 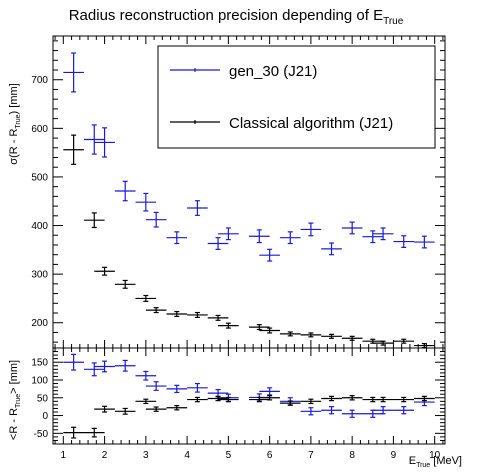 I want to click on bottom-y-tick-label: 50, so click(x=43, y=398).